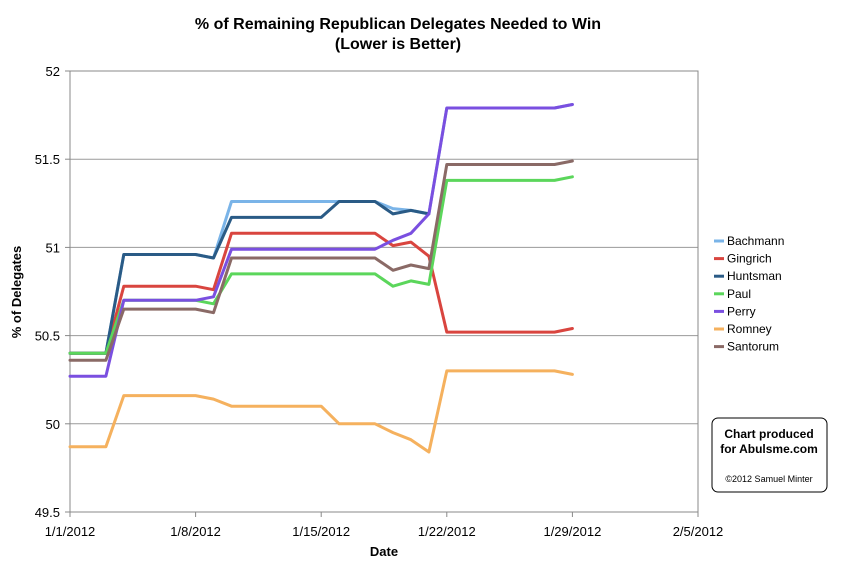 The height and width of the screenshot is (577, 846). What do you see at coordinates (753, 347) in the screenshot?
I see `legend-label-santorum: Santorum` at bounding box center [753, 347].